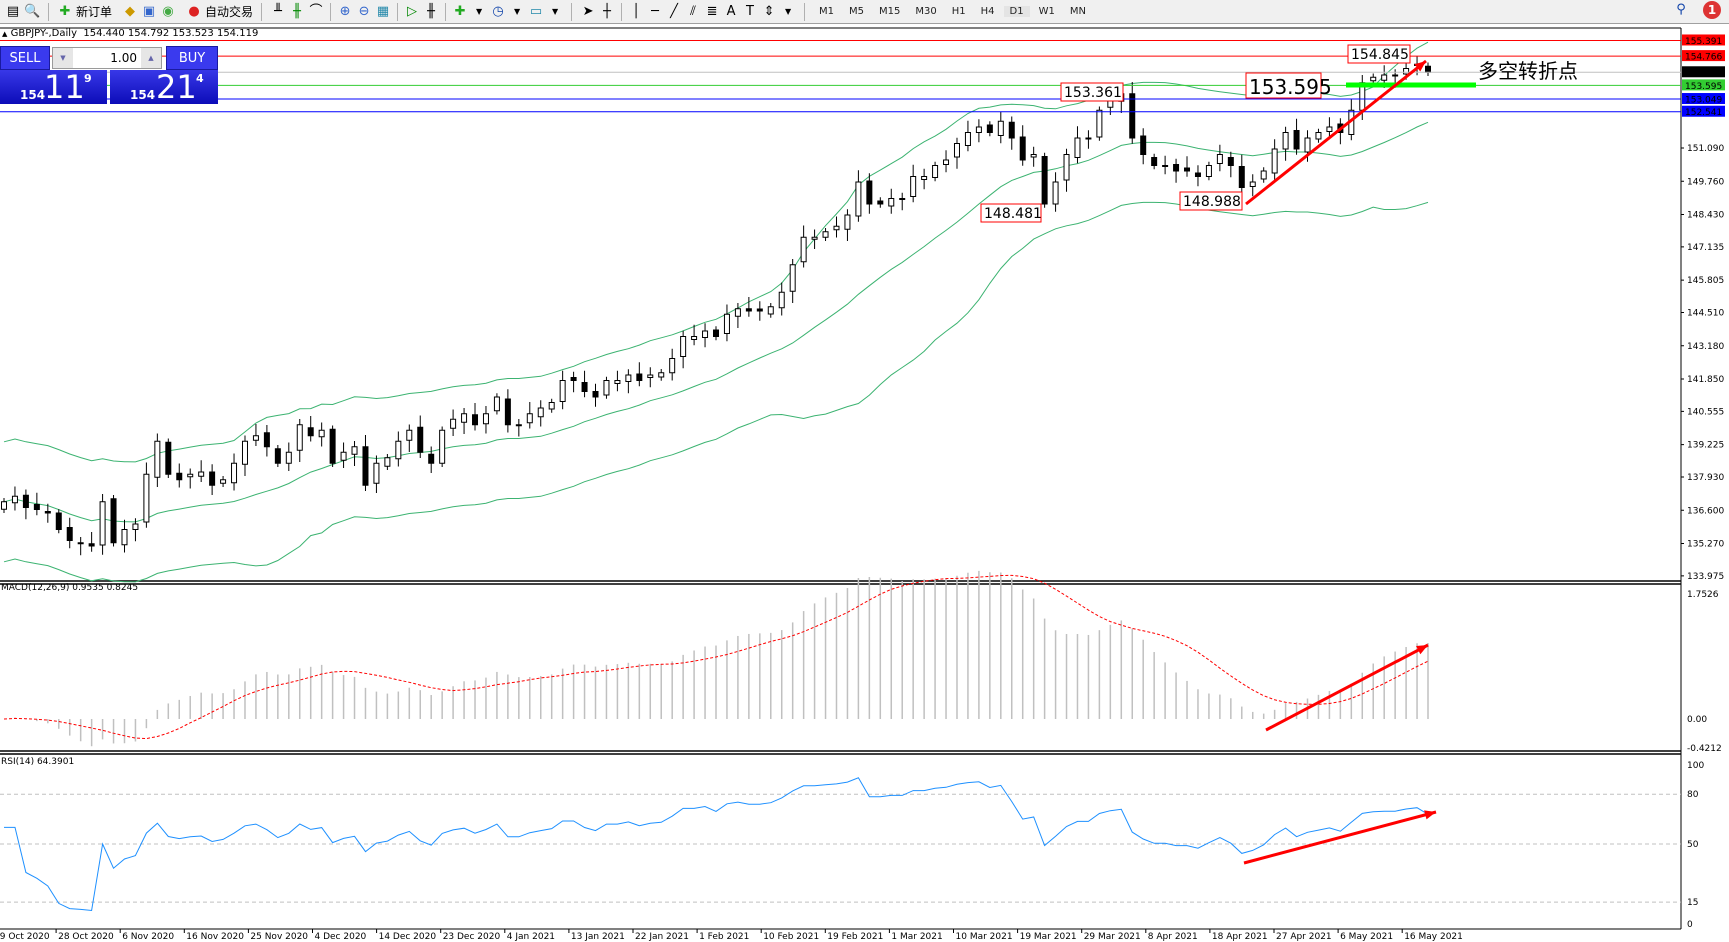  What do you see at coordinates (958, 11) in the screenshot?
I see `timeframe-h1: H1` at bounding box center [958, 11].